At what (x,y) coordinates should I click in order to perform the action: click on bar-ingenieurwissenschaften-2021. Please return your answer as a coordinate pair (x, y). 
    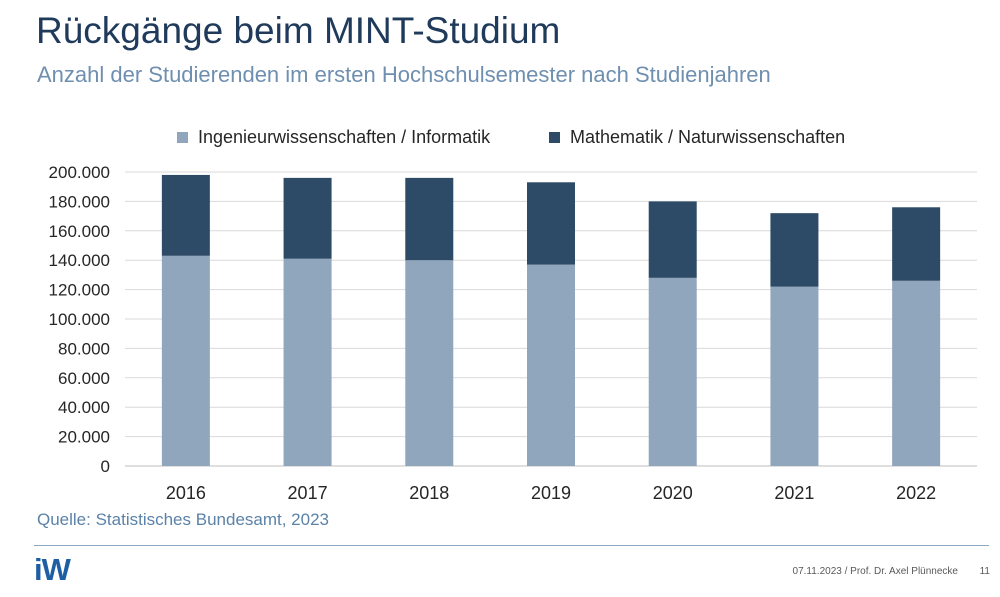
    Looking at the image, I should click on (794, 376).